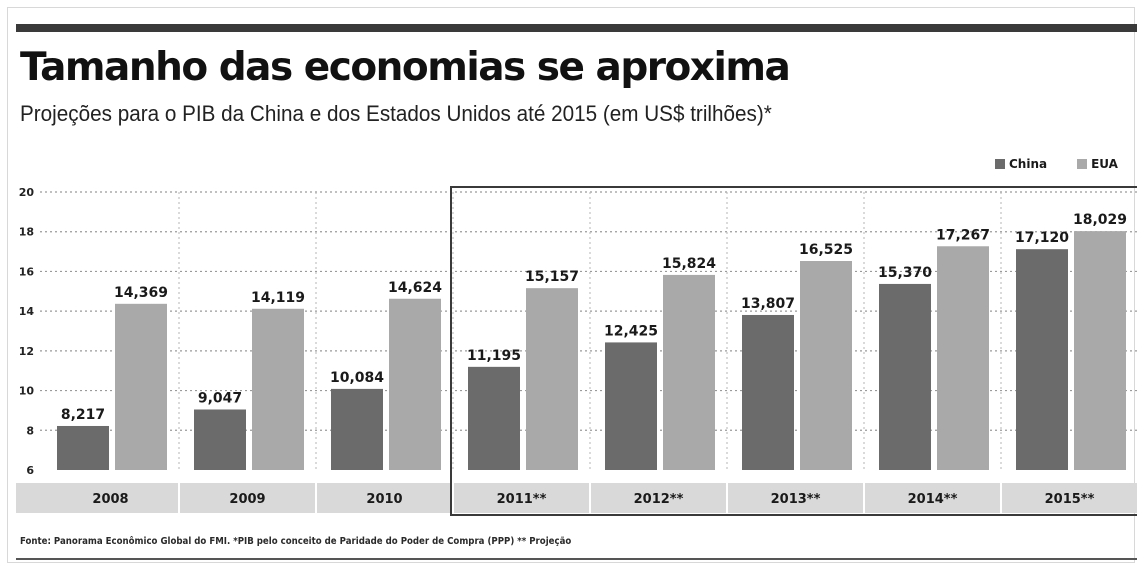 The width and height of the screenshot is (1137, 570). Describe the element at coordinates (552, 379) in the screenshot. I see `bar-eua-2011` at that location.